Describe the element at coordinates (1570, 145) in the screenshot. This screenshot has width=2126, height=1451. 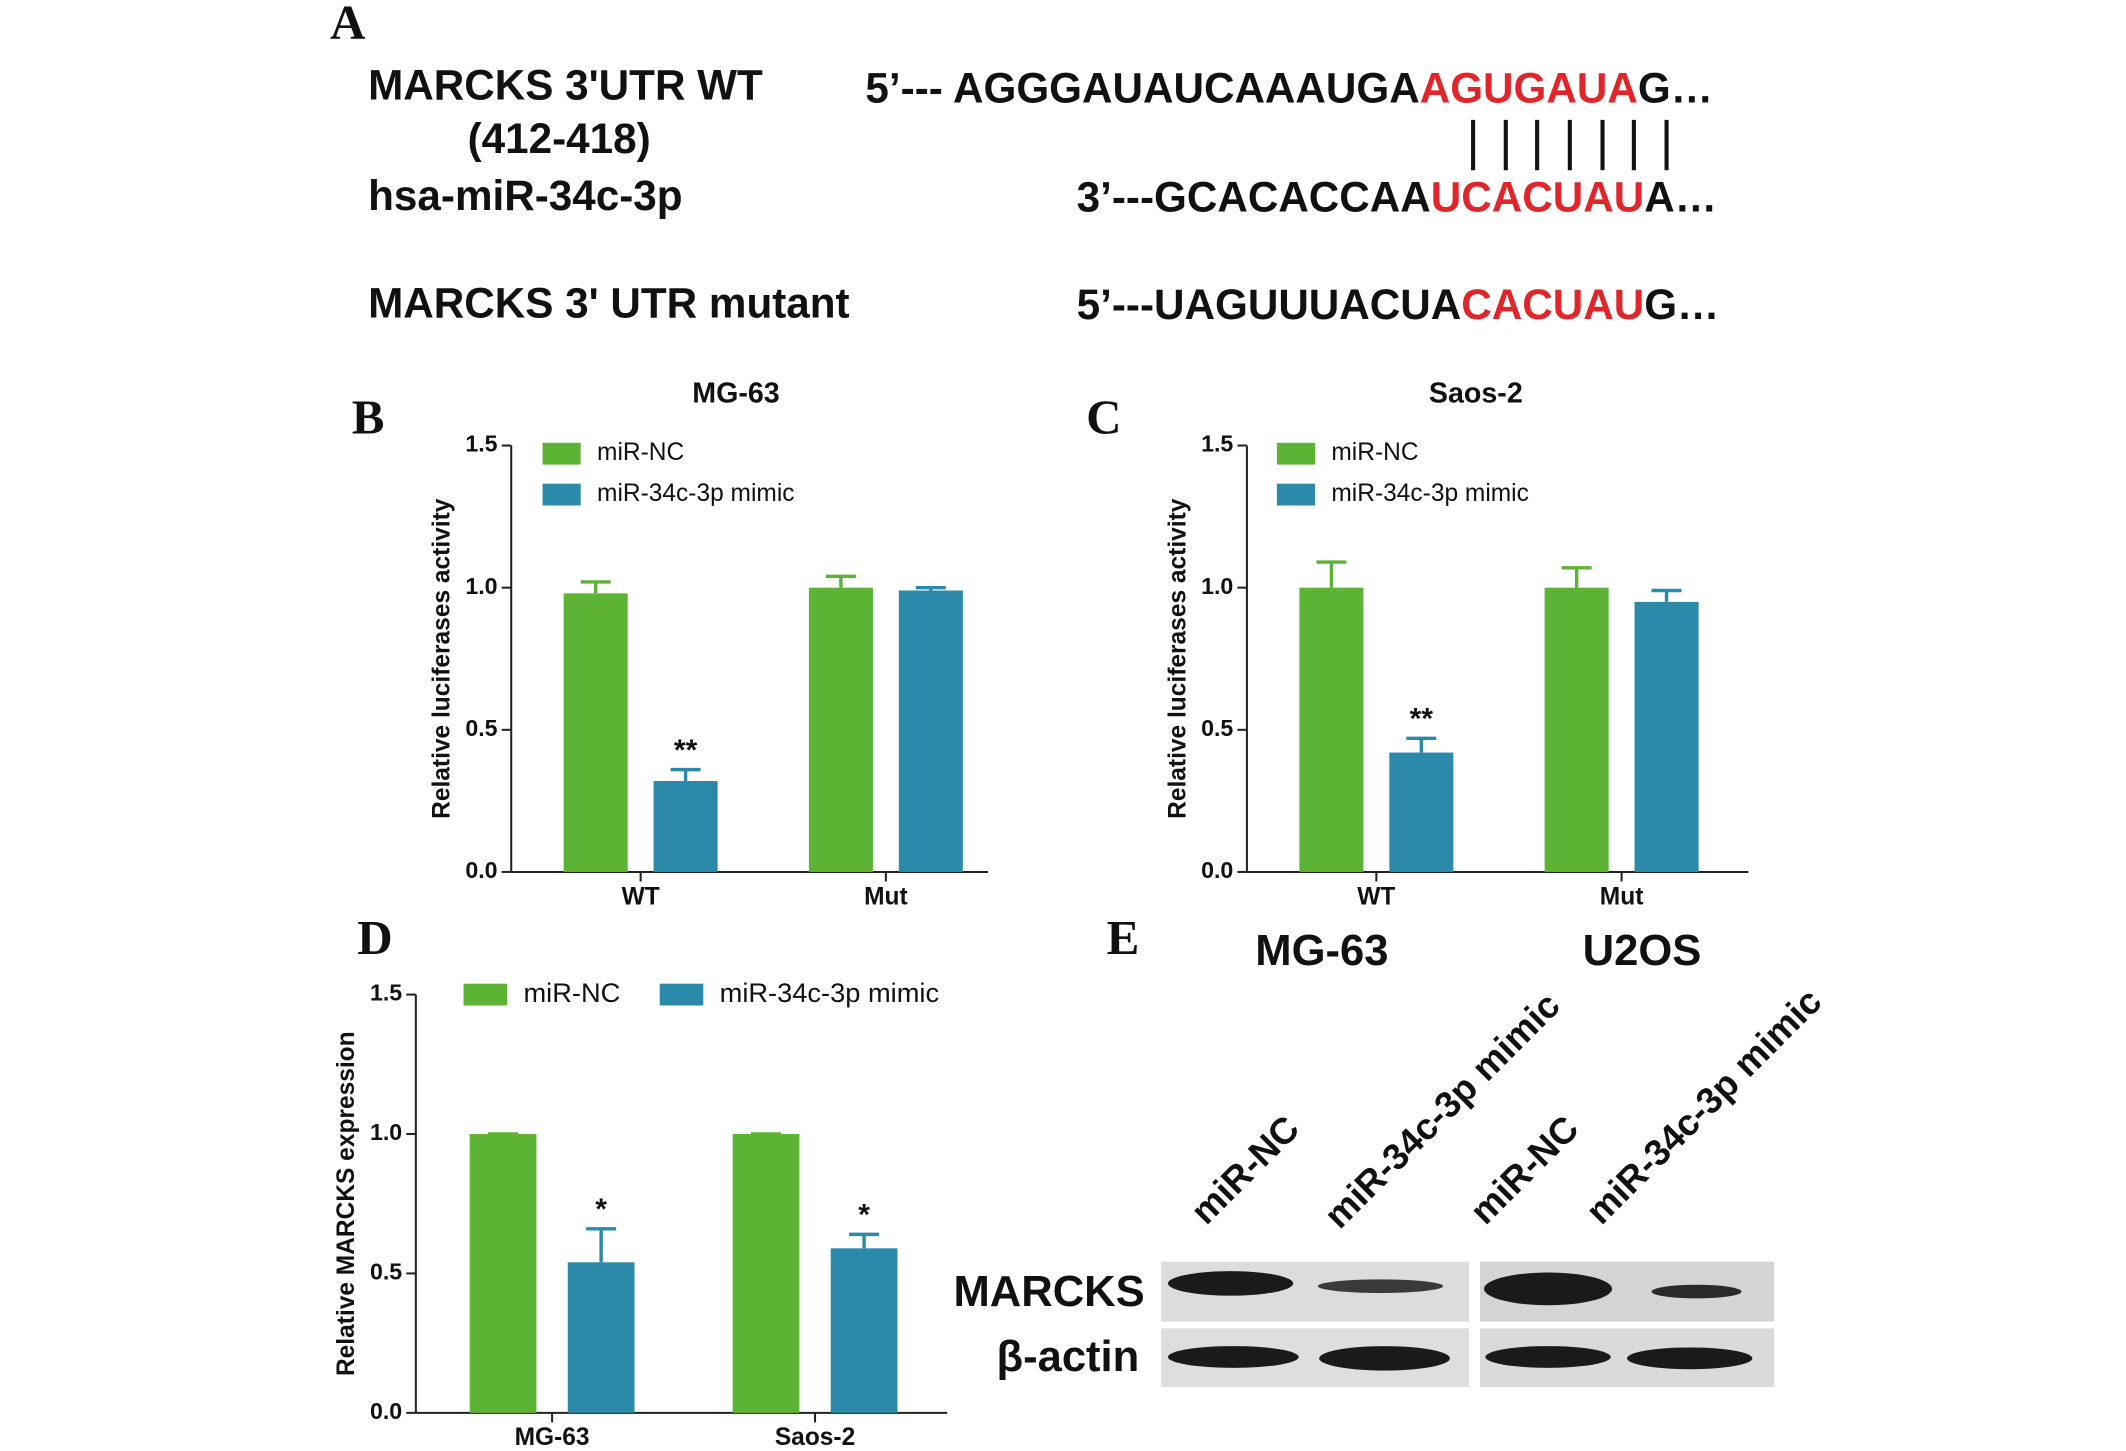
I see `pairing-lines` at that location.